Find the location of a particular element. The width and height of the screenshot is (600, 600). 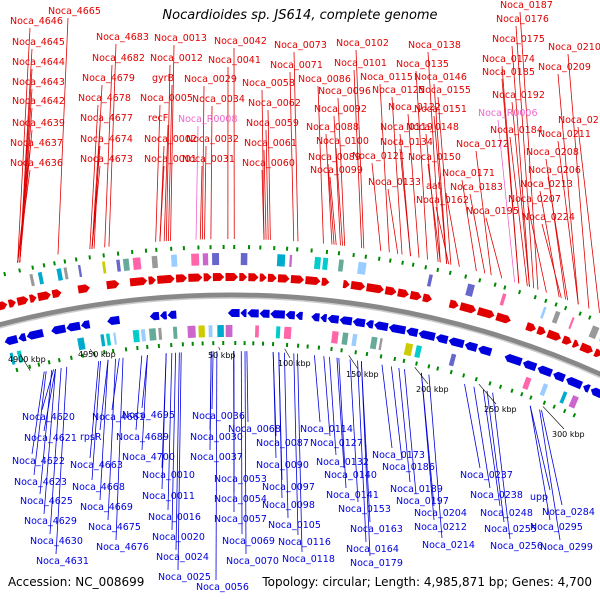

gene-label-bottom: Noca_4622 is located at coordinates (38, 461).